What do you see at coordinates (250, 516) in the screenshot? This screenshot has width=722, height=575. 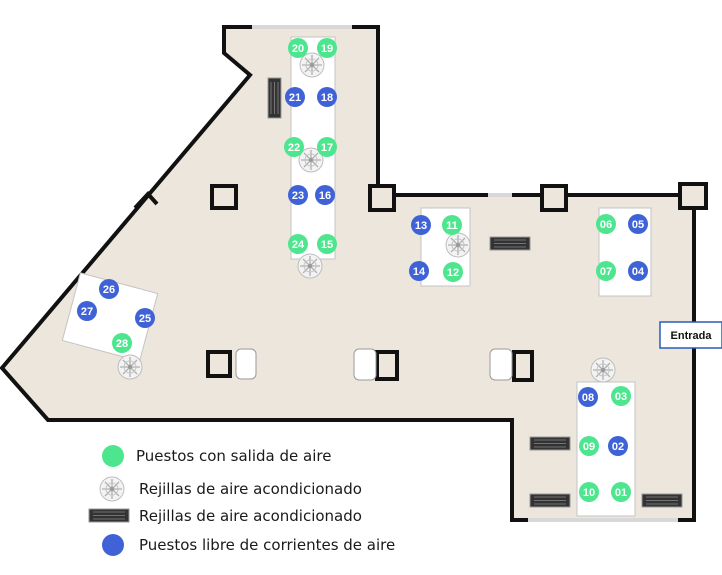 I see `legend-label-3: Rejillas de aire acondicionado` at bounding box center [250, 516].